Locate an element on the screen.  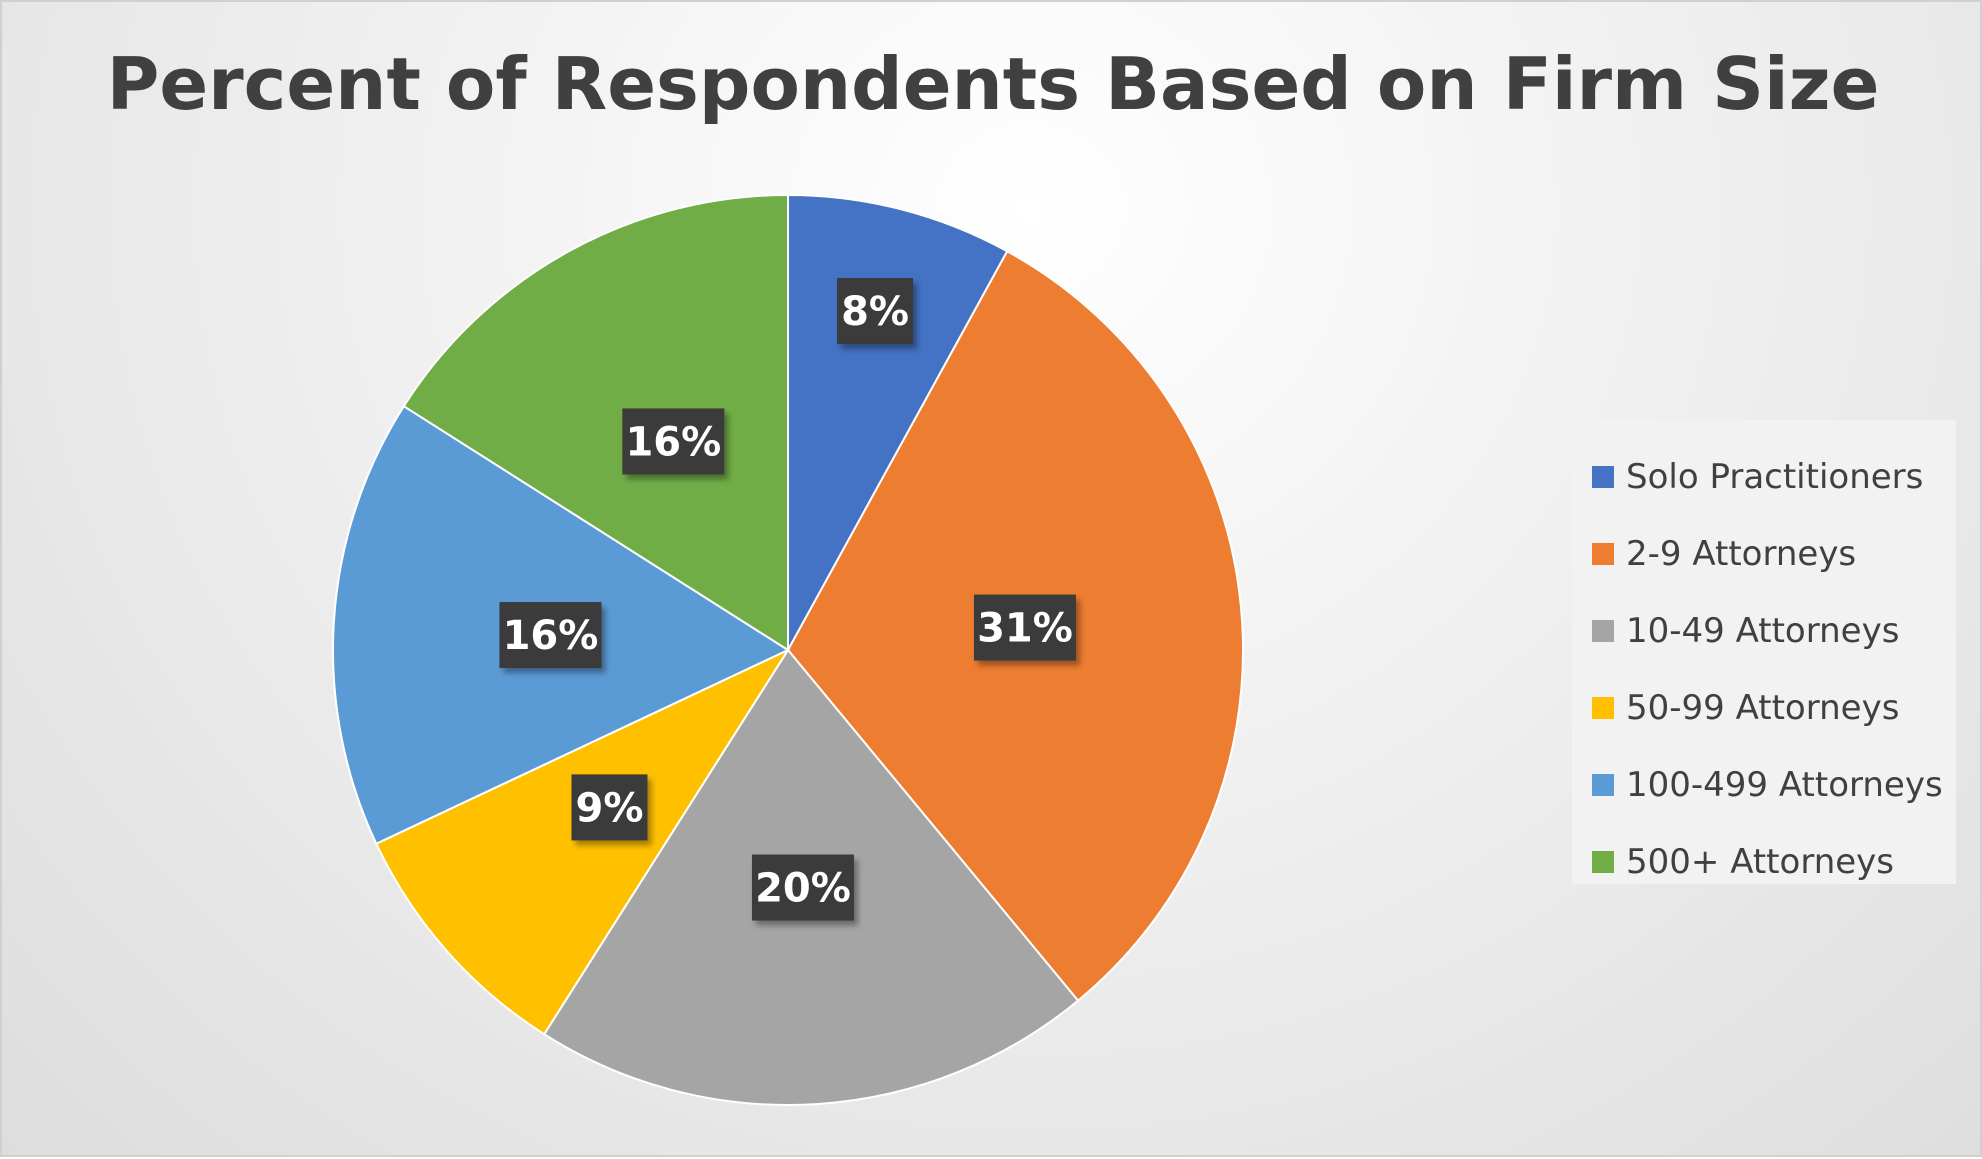
legend-item: 500+ Attorneys is located at coordinates (1764, 861).